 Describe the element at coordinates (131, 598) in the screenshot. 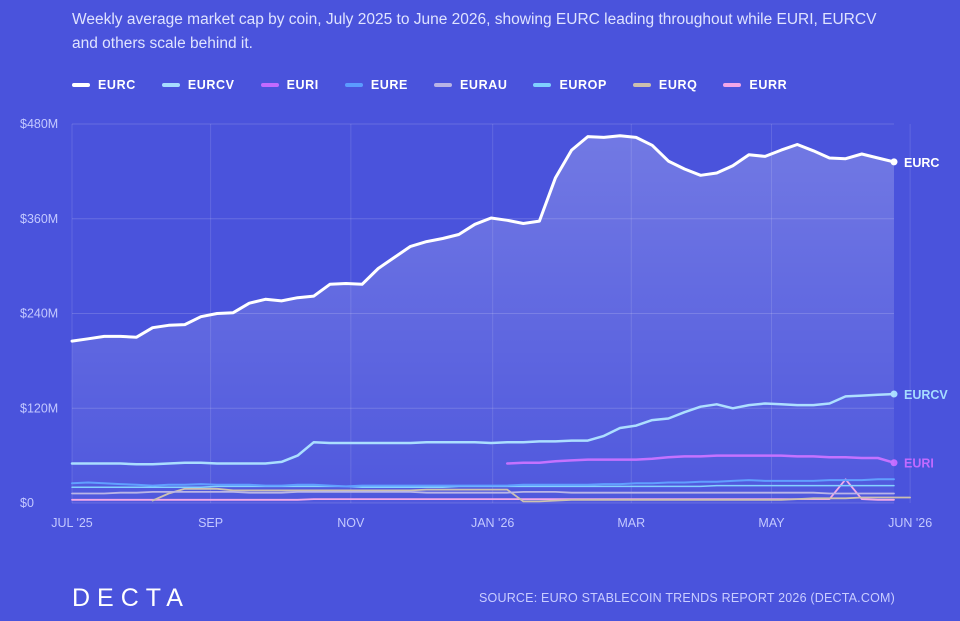

I see `decta-logo: DECTA` at that location.